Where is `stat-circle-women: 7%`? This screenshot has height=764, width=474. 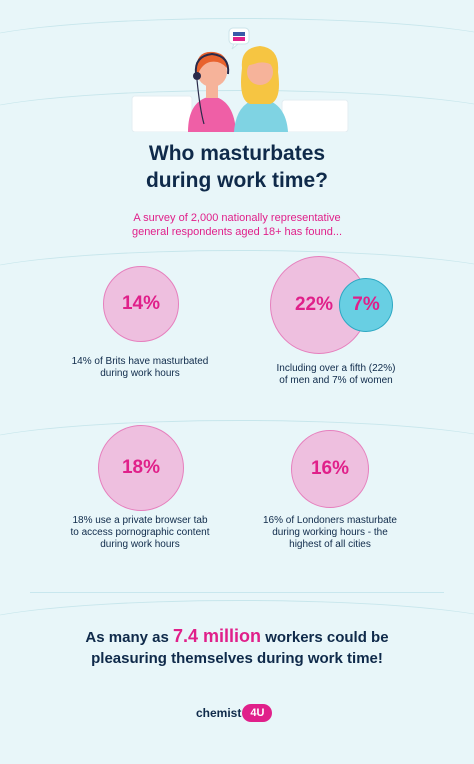 stat-circle-women: 7% is located at coordinates (366, 305).